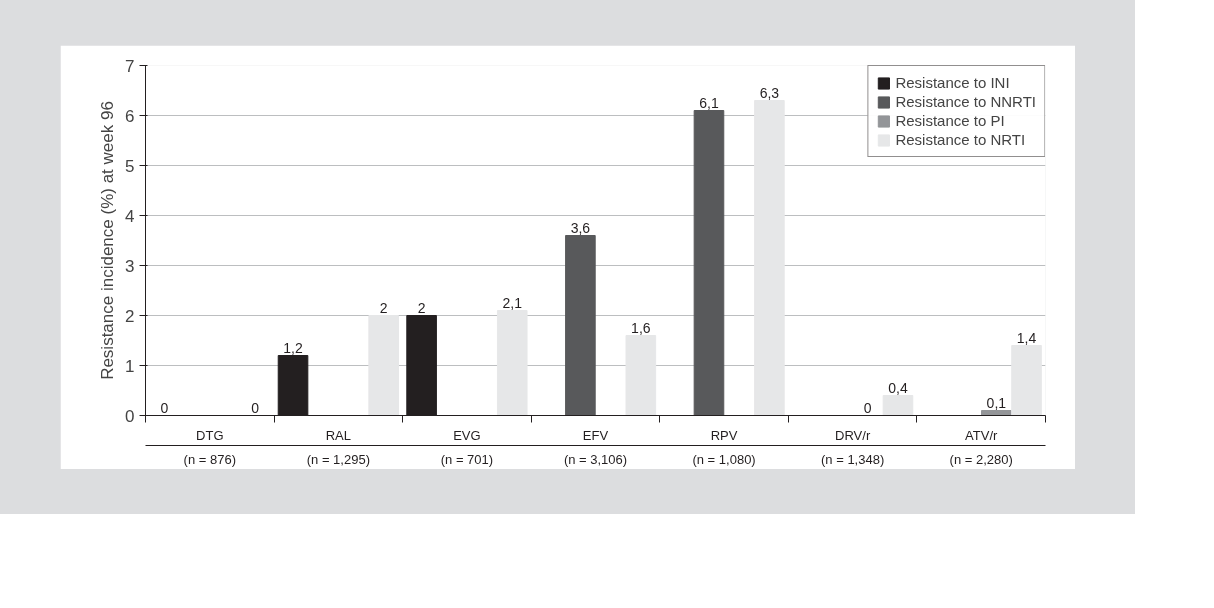 The image size is (1214, 608). What do you see at coordinates (853, 447) in the screenshot?
I see `category-label: DRV/r (n = 1,348)` at bounding box center [853, 447].